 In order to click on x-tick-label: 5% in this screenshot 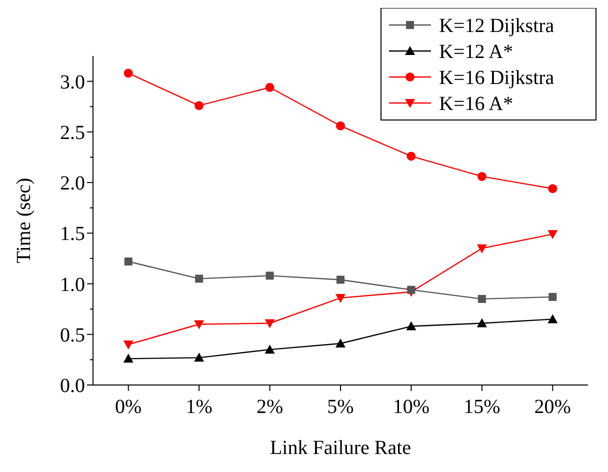, I will do `click(340, 407)`.